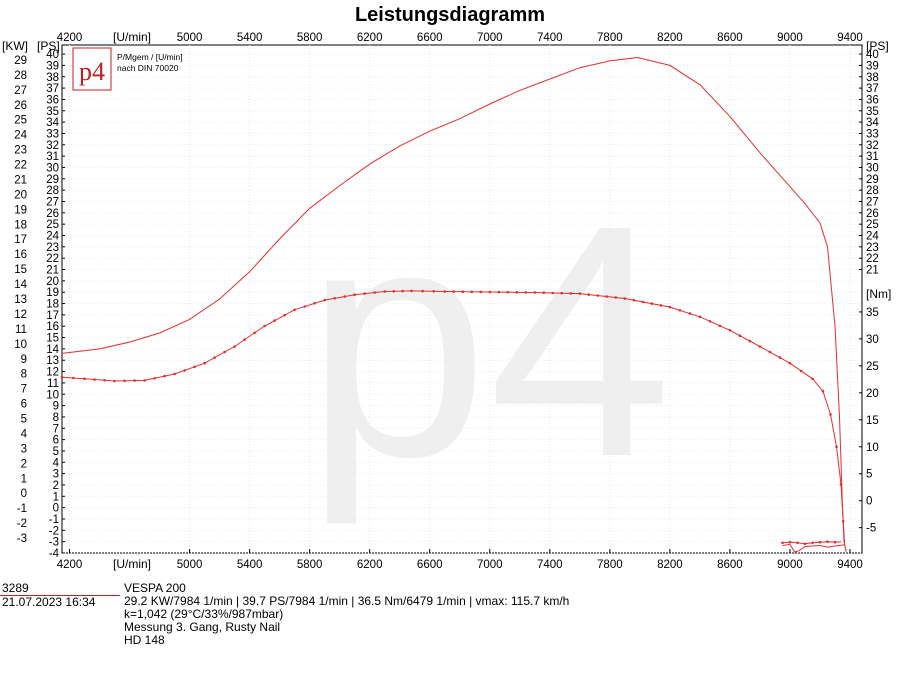  Describe the element at coordinates (52, 78) in the screenshot. I see `ps-tick-label: 38` at that location.